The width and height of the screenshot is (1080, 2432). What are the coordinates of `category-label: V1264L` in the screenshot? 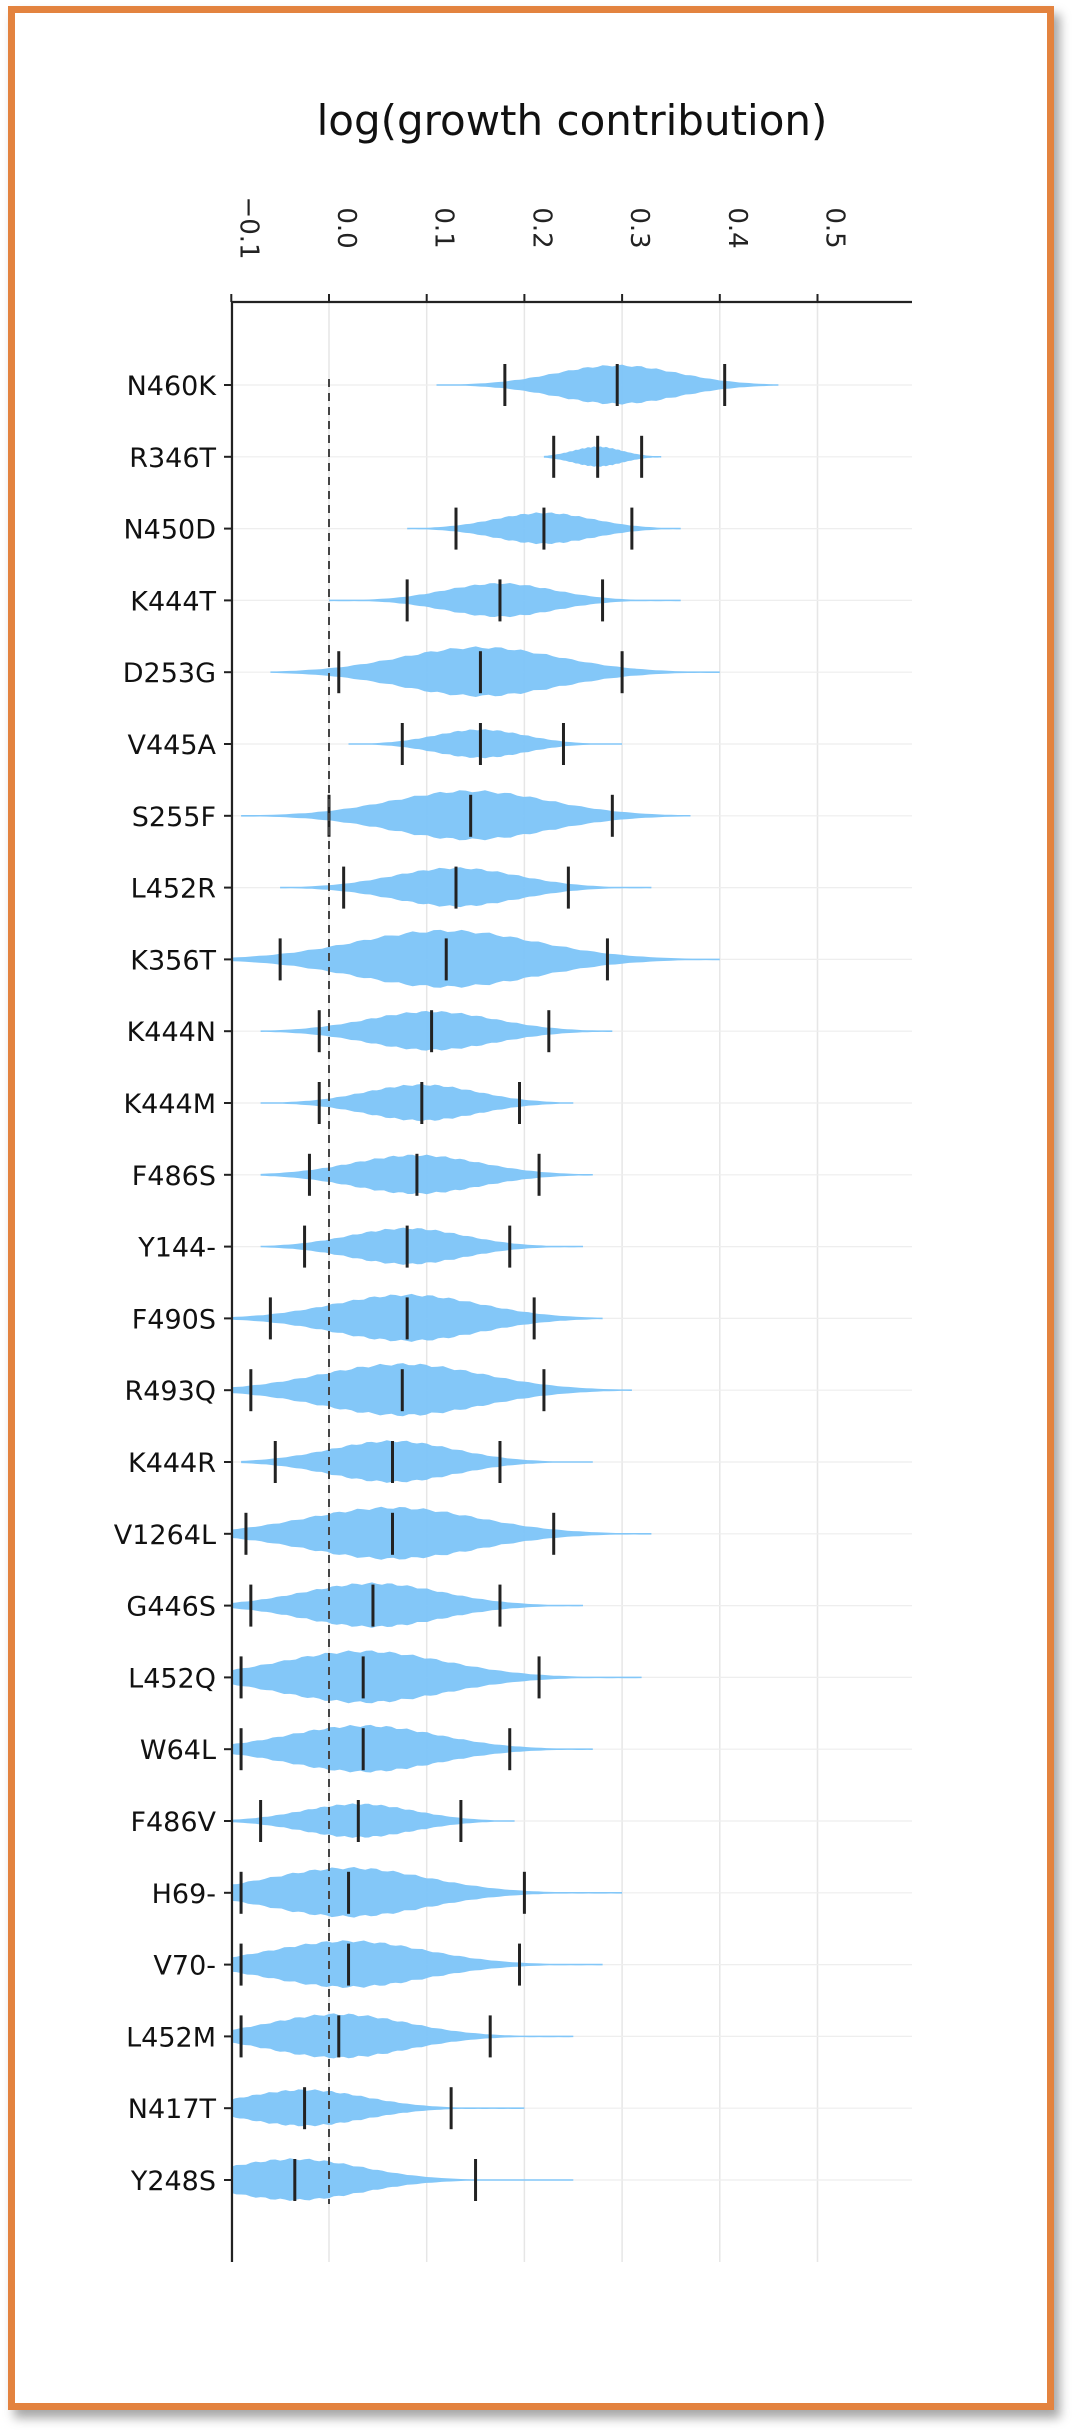 It's located at (165, 1535).